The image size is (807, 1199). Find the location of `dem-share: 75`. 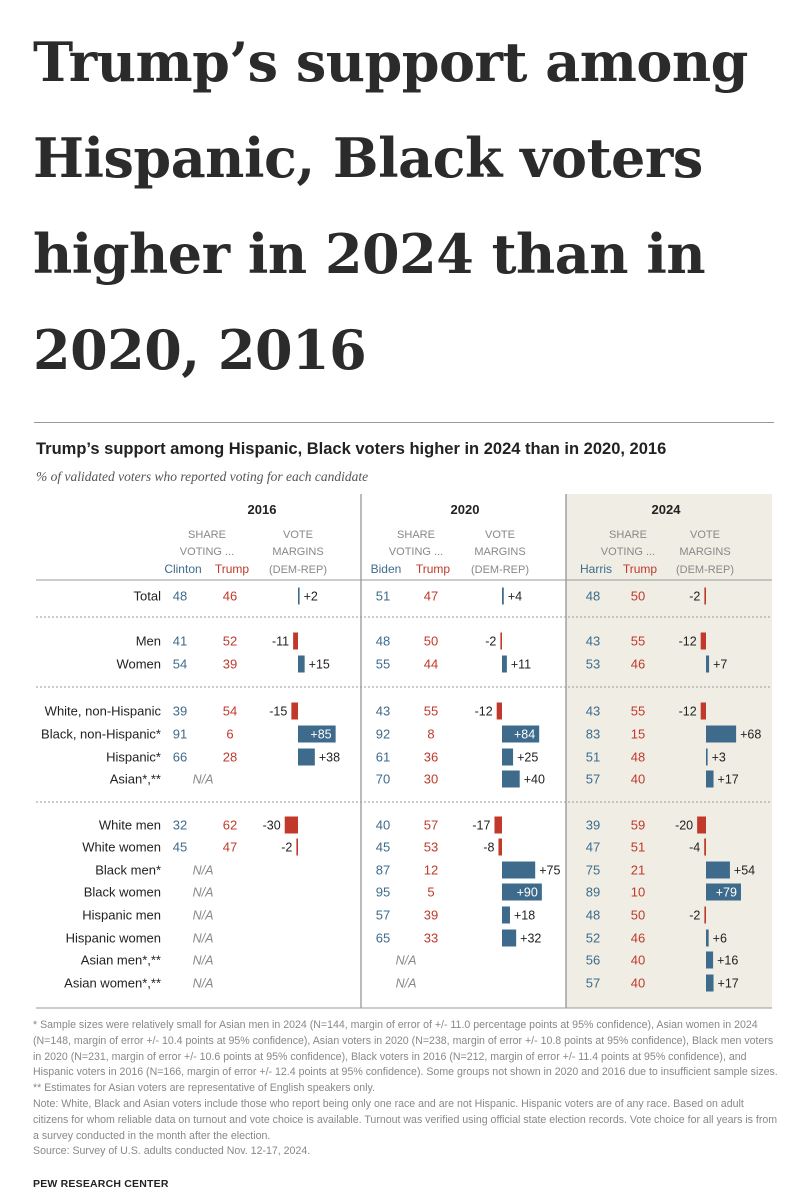

dem-share: 75 is located at coordinates (593, 870).